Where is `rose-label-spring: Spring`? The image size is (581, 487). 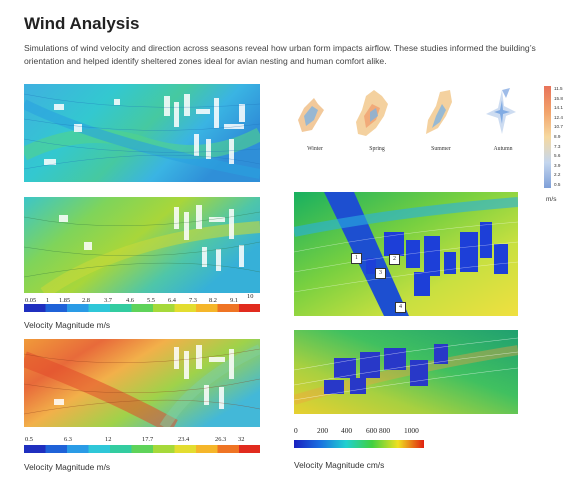 rose-label-spring: Spring is located at coordinates (377, 149).